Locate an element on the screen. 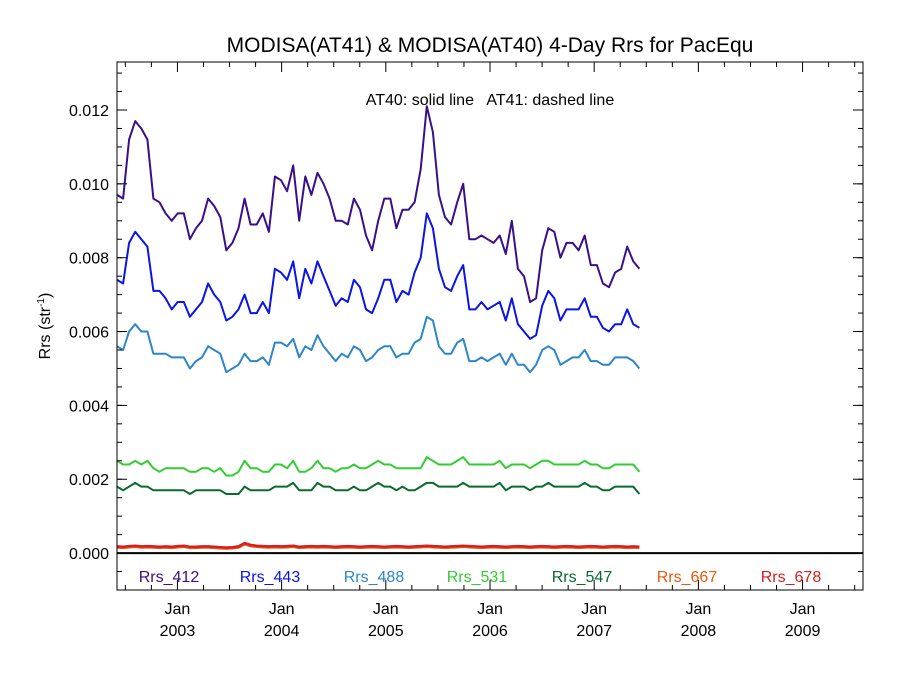 The width and height of the screenshot is (900, 675). y-axis-label: Rrs (str-1) is located at coordinates (45, 326).